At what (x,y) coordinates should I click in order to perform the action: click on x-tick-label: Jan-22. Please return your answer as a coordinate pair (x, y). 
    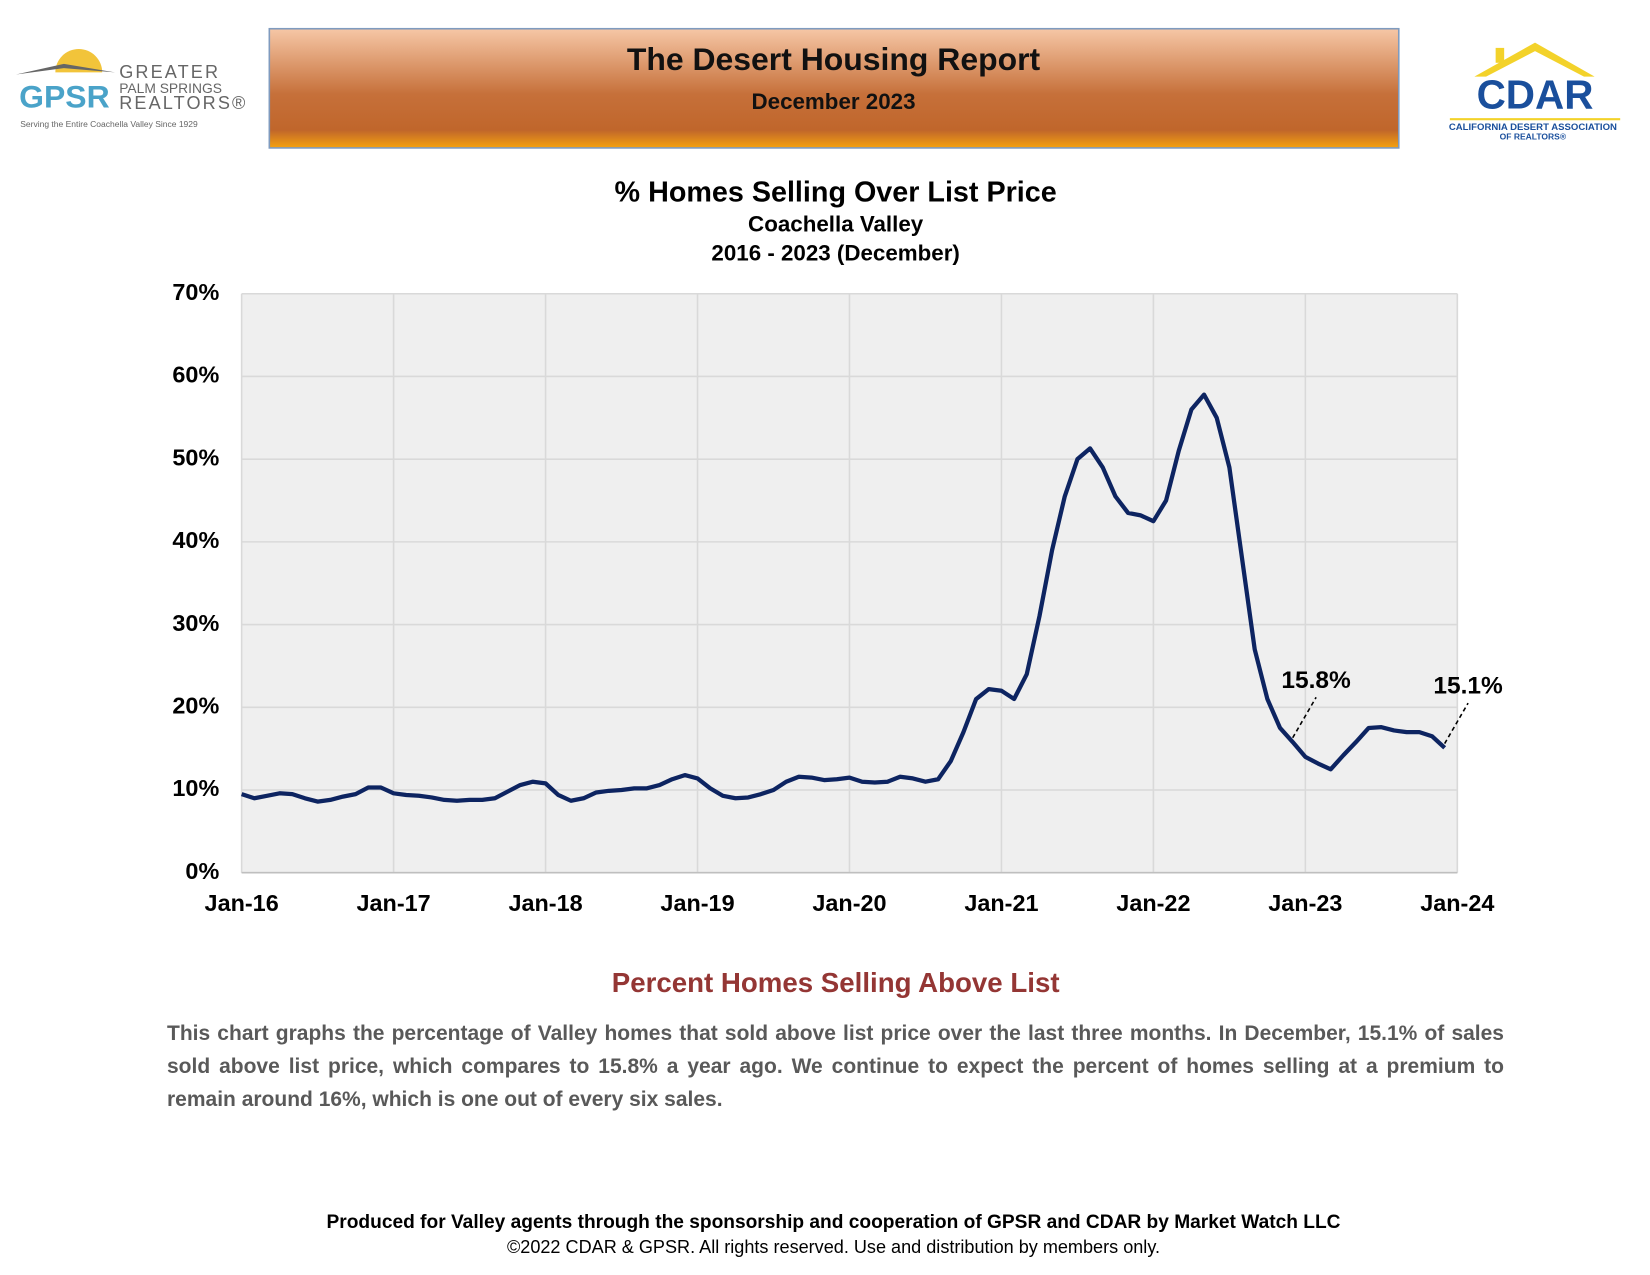
    Looking at the image, I should click on (1153, 903).